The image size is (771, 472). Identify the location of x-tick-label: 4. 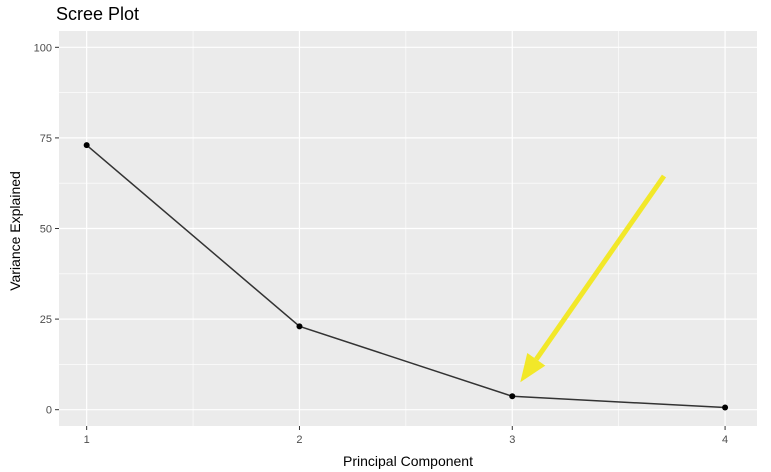
(725, 440).